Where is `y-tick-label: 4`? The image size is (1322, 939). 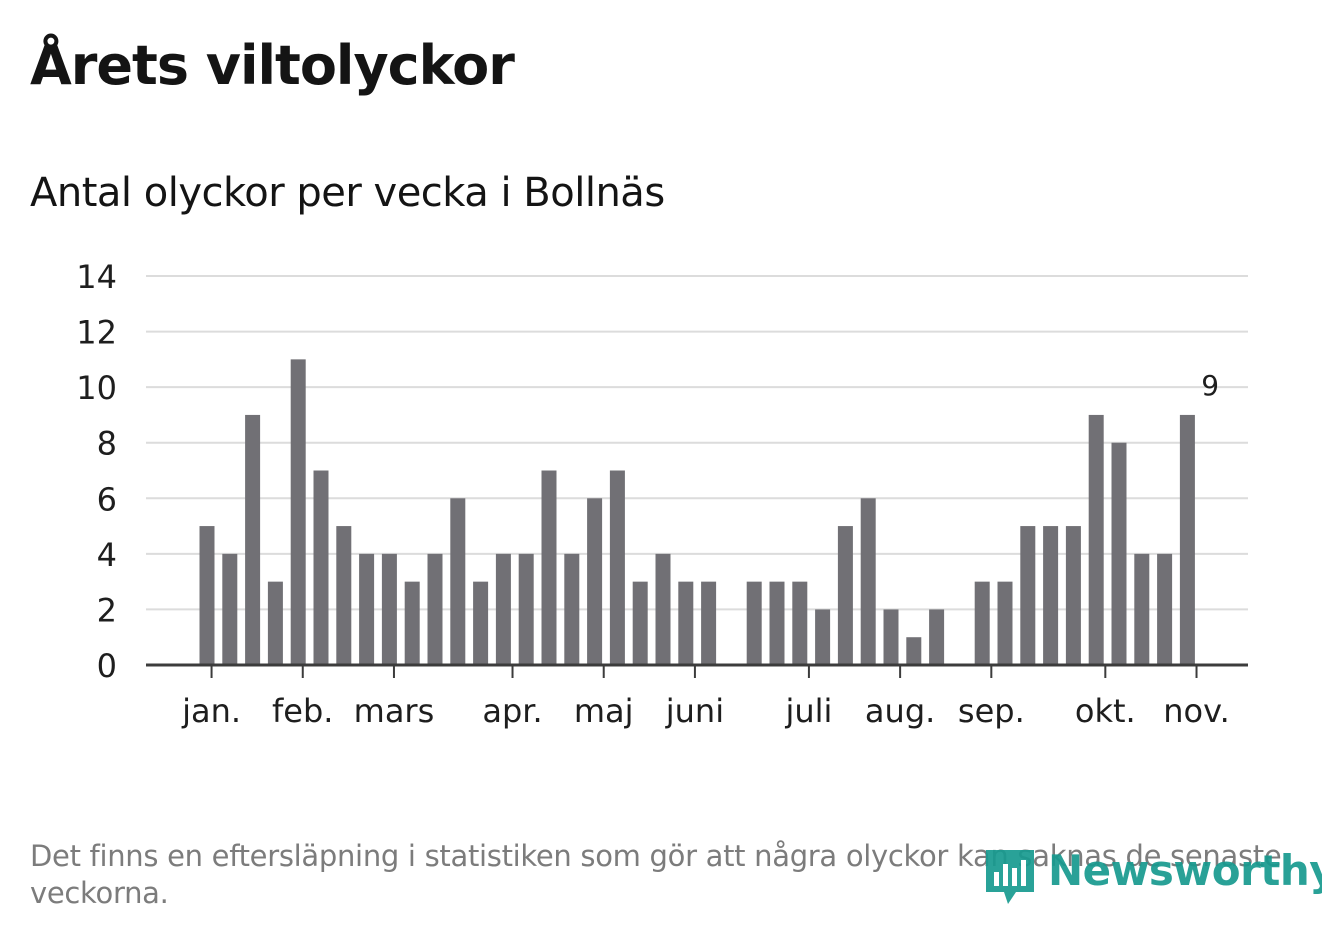
y-tick-label: 4 is located at coordinates (107, 555).